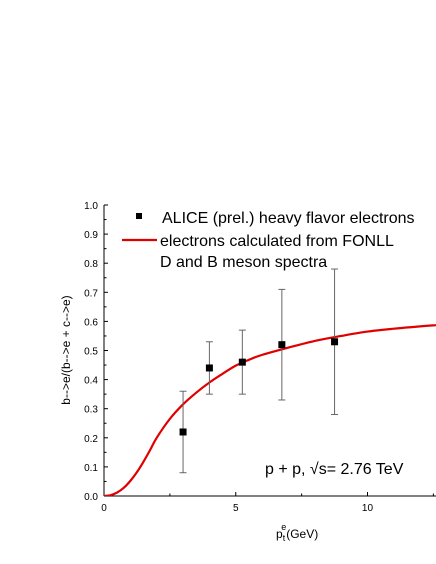 This screenshot has height=564, width=436. Describe the element at coordinates (267, 503) in the screenshot. I see `x-axis-ticks: 0 5 10` at that location.